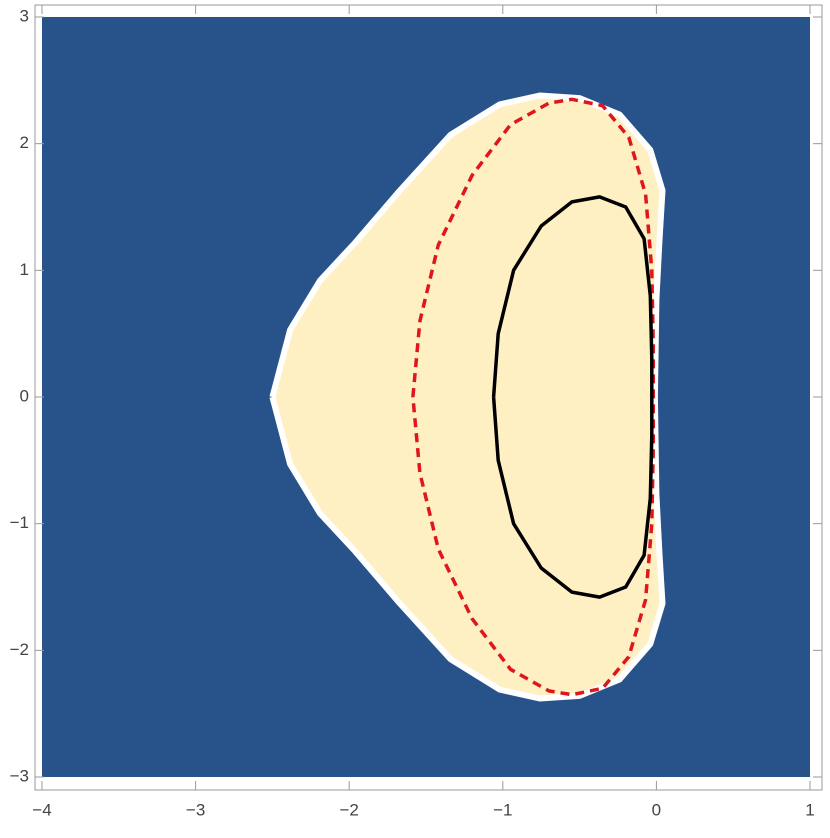  Describe the element at coordinates (572, 397) in the screenshot. I see `contour-line` at that location.